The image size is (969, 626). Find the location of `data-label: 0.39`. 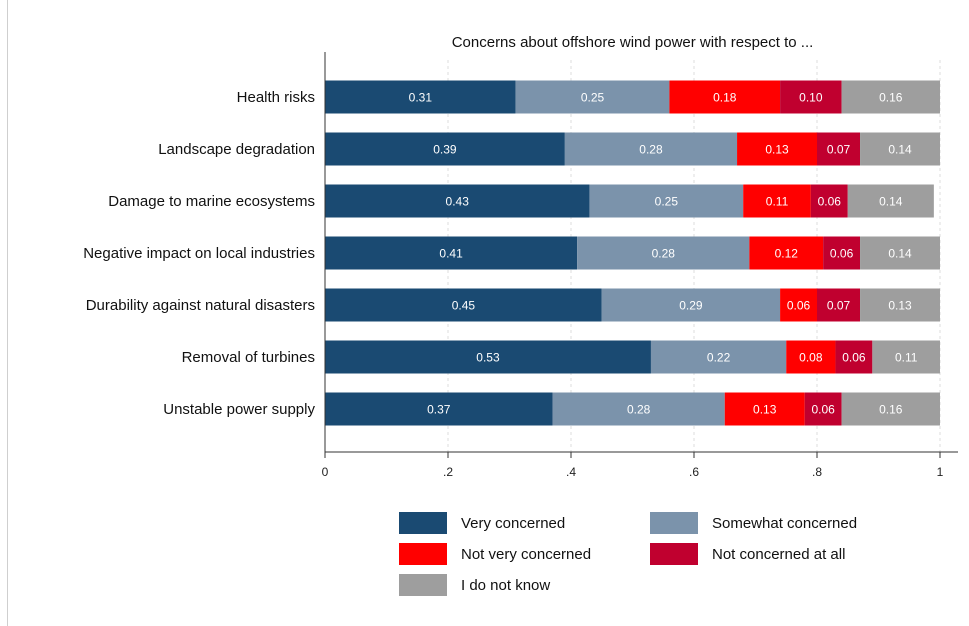

data-label: 0.39 is located at coordinates (445, 150).